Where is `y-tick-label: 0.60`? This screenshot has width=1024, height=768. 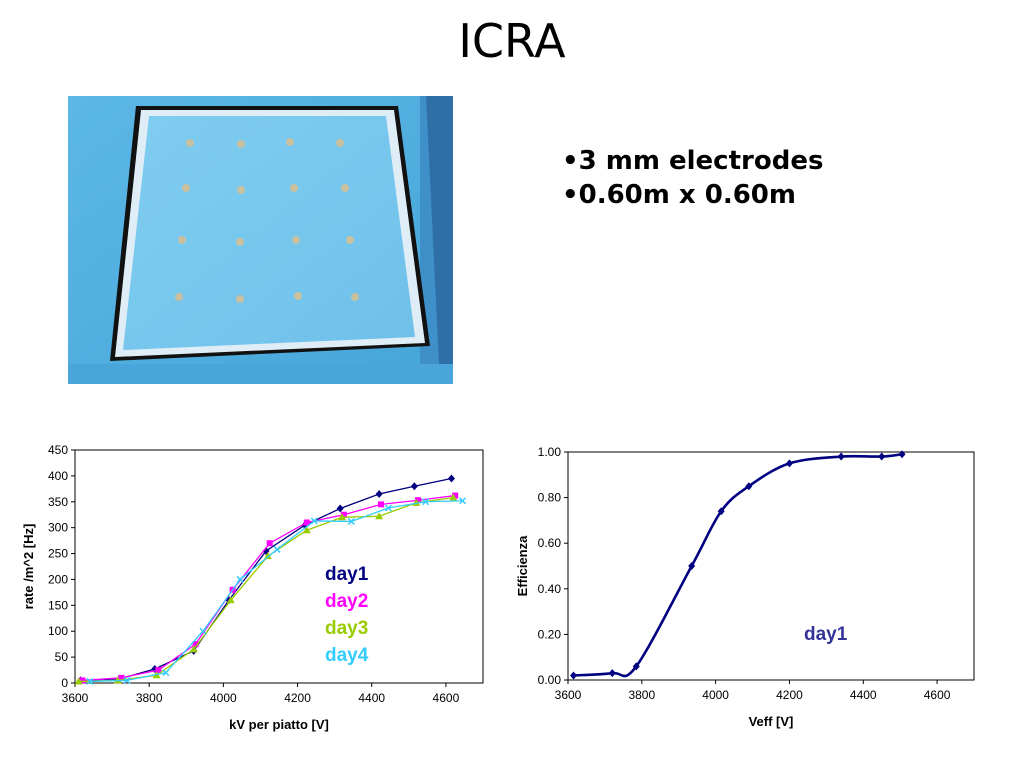 y-tick-label: 0.60 is located at coordinates (550, 543).